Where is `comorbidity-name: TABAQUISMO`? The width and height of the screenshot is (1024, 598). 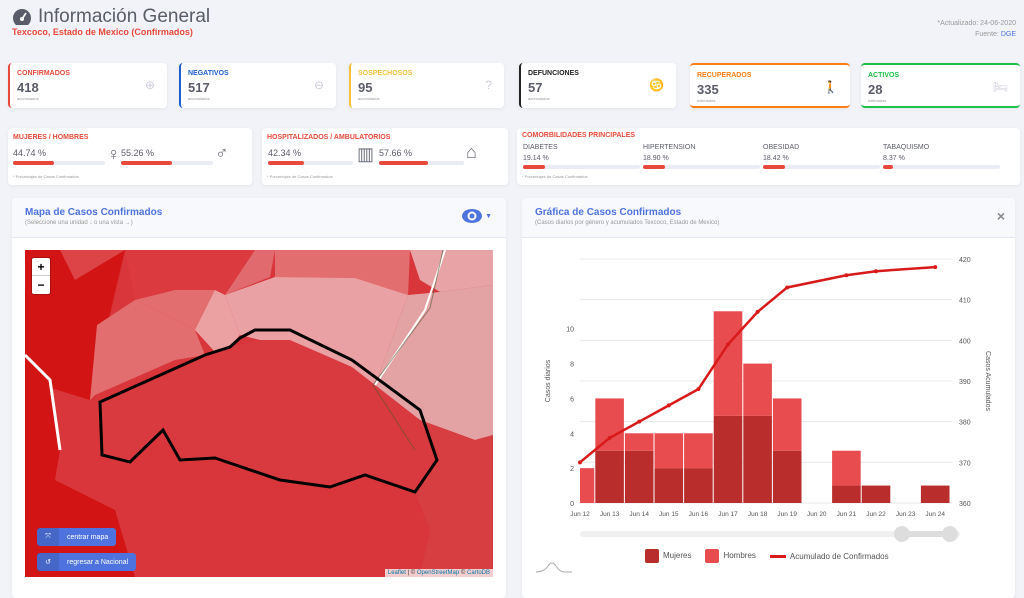 comorbidity-name: TABAQUISMO is located at coordinates (906, 147).